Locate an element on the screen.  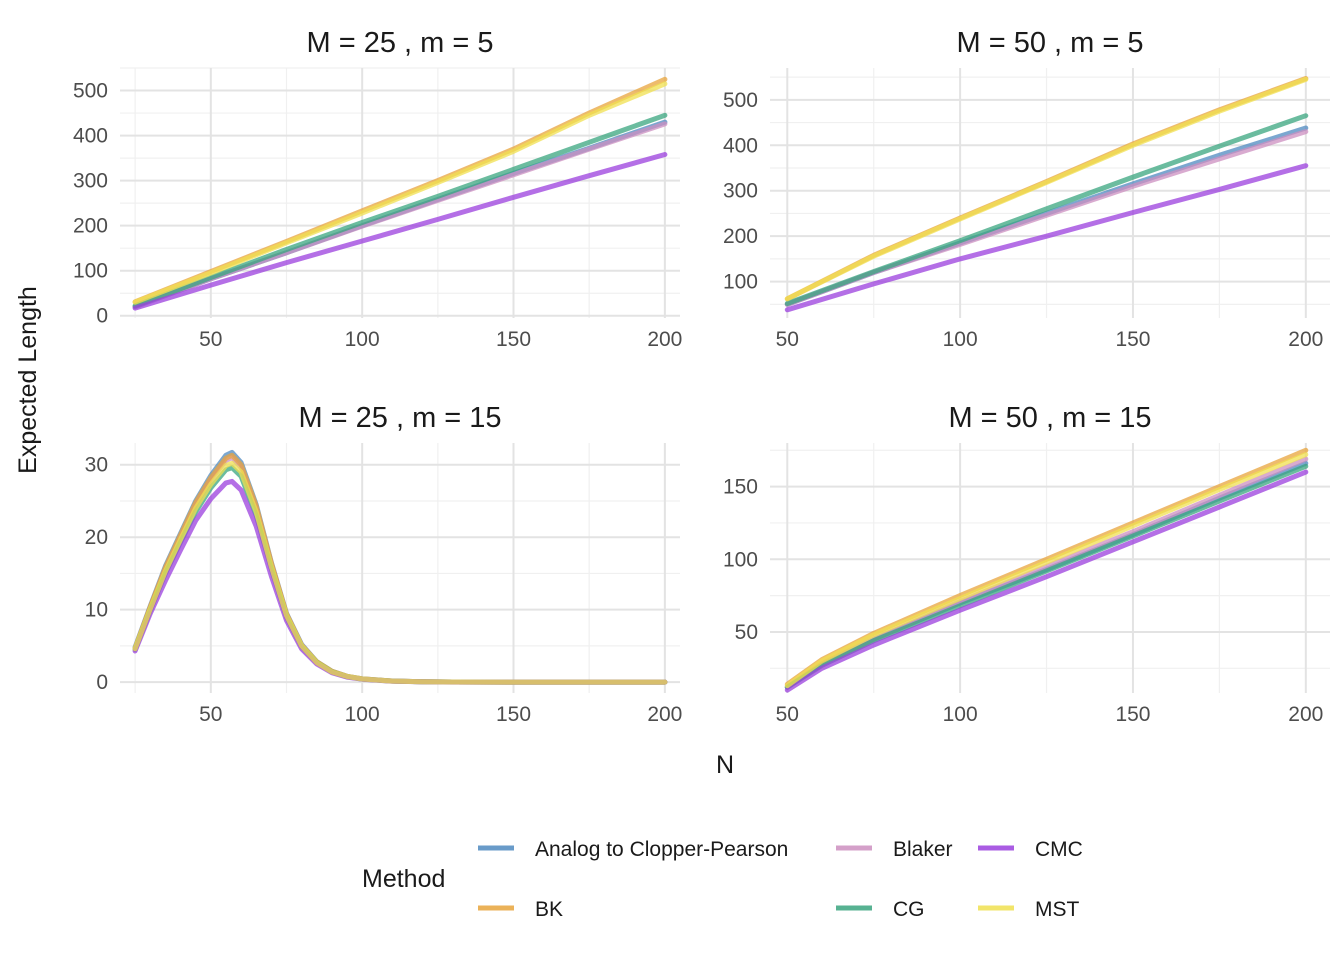
panel-title: M = 25 , m = 5 is located at coordinates (400, 43).